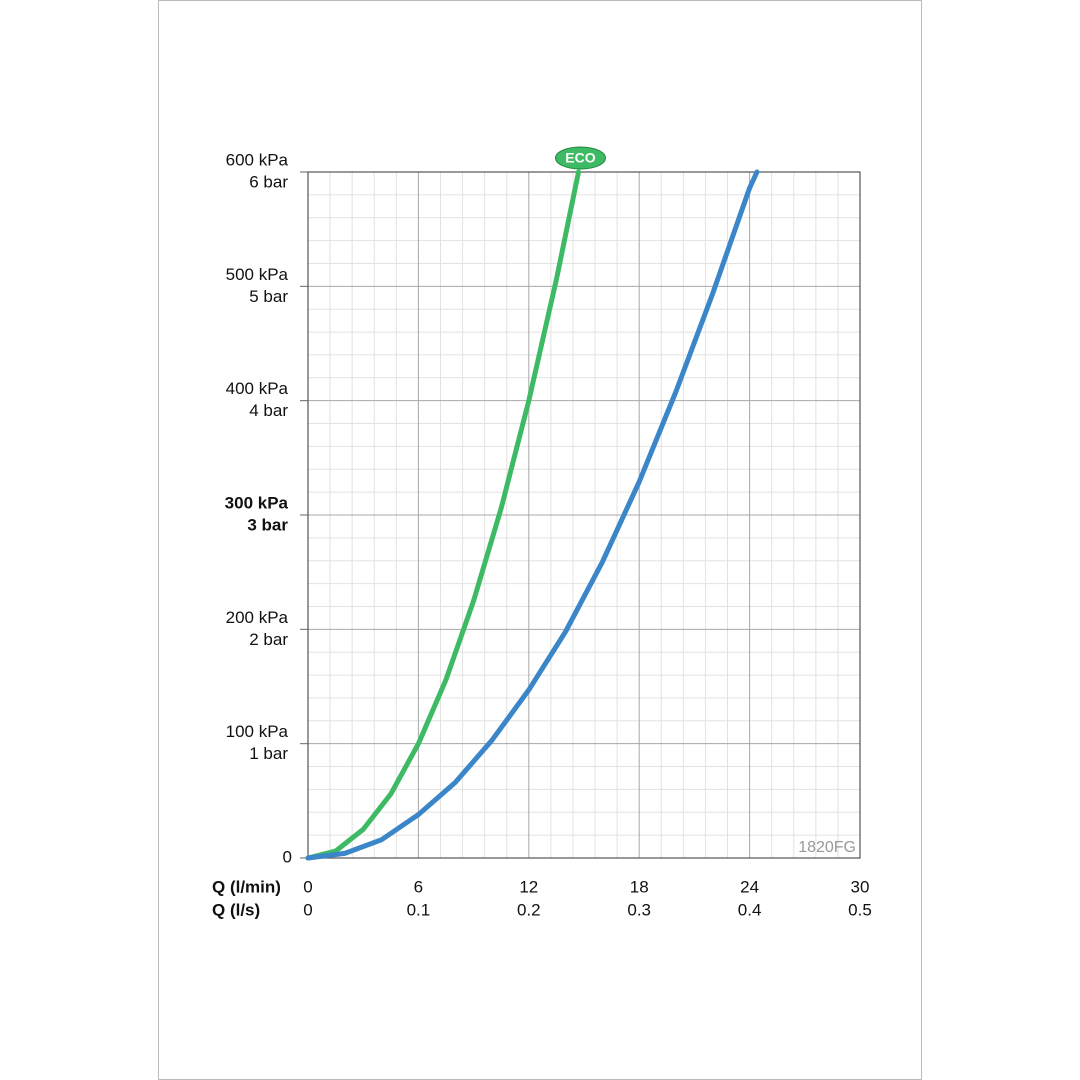  What do you see at coordinates (639, 909) in the screenshot?
I see `x2-tick-label: 0.3` at bounding box center [639, 909].